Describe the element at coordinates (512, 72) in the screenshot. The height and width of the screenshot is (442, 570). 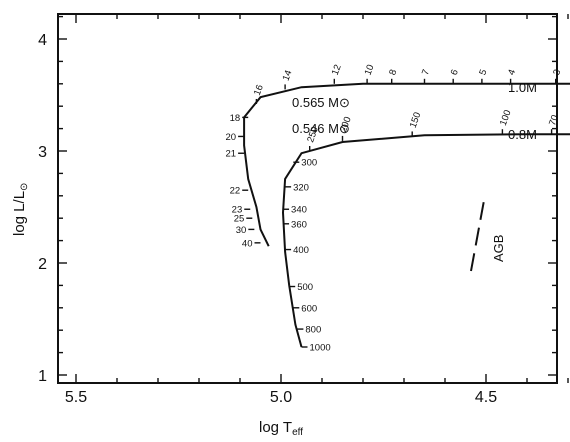
I see `track-point-label: 4` at that location.